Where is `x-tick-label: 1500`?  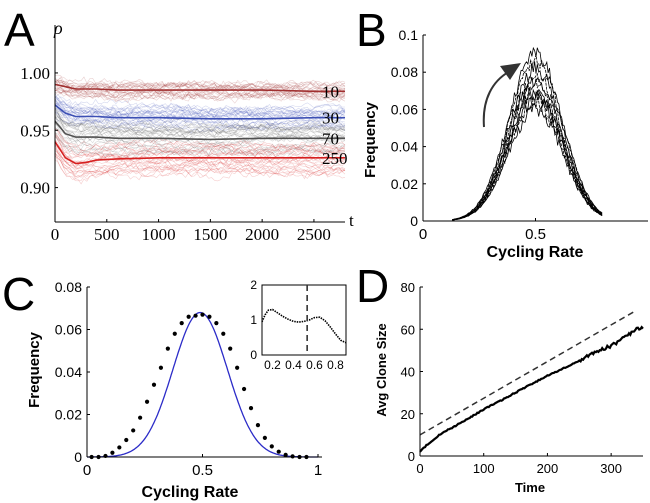 x-tick-label: 1500 is located at coordinates (210, 234).